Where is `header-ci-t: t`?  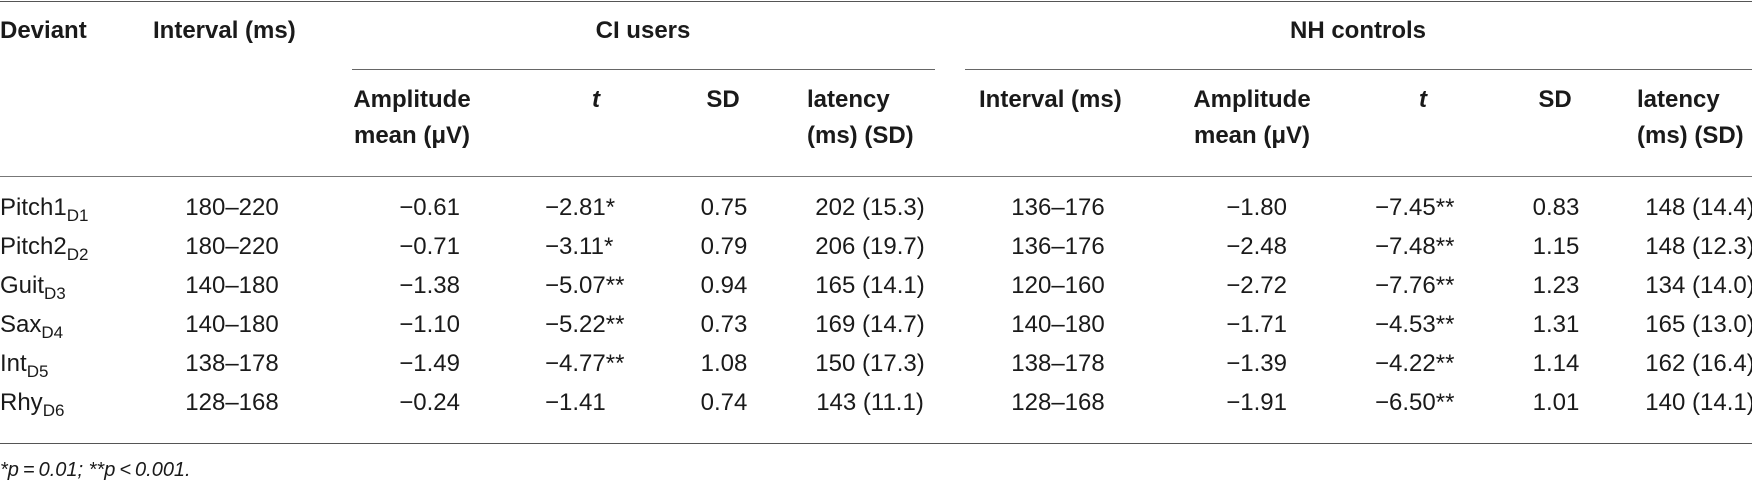 header-ci-t: t is located at coordinates (596, 99).